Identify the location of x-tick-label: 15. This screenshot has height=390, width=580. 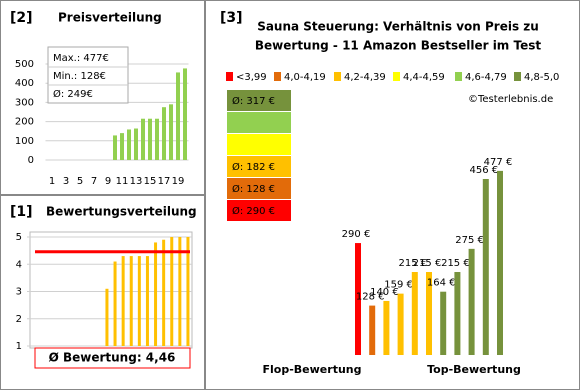
(150, 181).